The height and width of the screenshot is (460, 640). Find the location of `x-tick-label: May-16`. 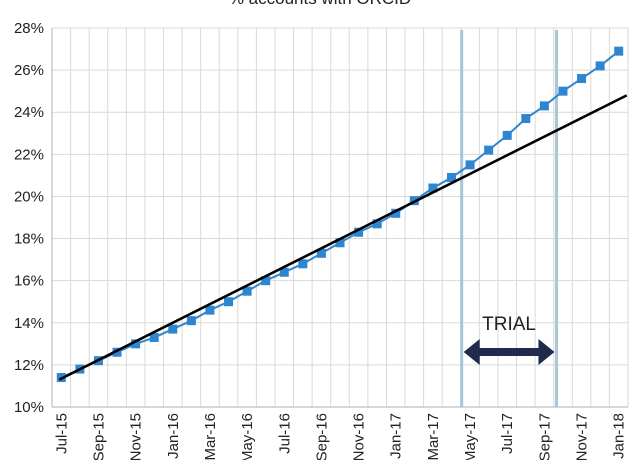

x-tick-label: May-16 is located at coordinates (247, 436).